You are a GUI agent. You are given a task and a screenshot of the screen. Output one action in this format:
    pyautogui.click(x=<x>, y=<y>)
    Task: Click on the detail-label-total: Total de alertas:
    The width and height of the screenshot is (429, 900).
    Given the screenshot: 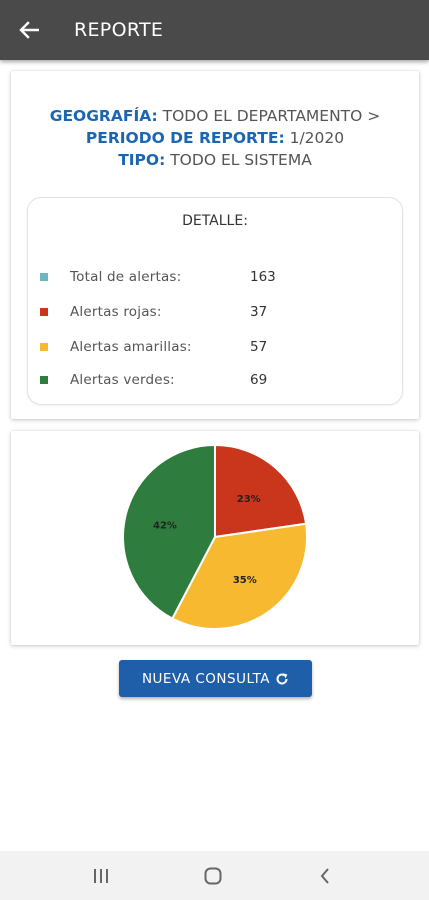 What is the action you would take?
    pyautogui.click(x=126, y=277)
    